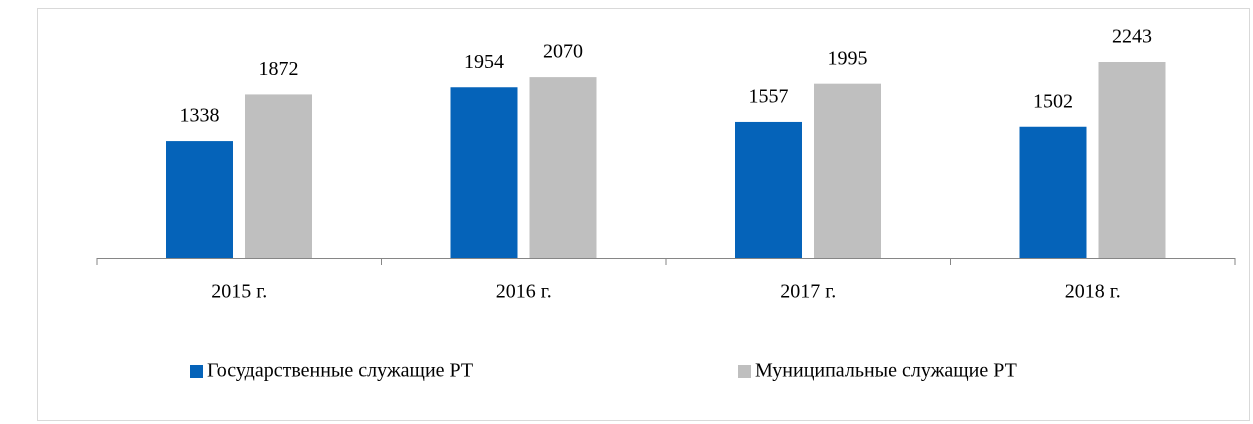 The height and width of the screenshot is (424, 1253). I want to click on data-label: 1954, so click(484, 62).